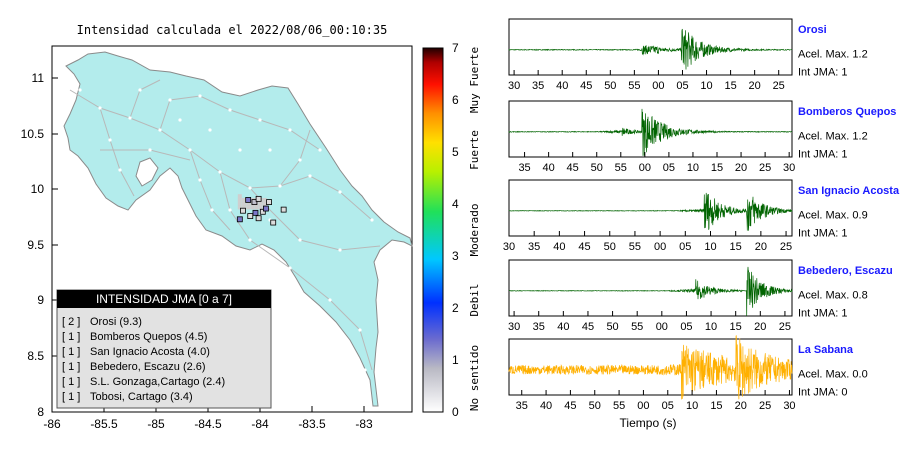  I want to click on legend-intensity: [ 2 ], so click(71, 322).